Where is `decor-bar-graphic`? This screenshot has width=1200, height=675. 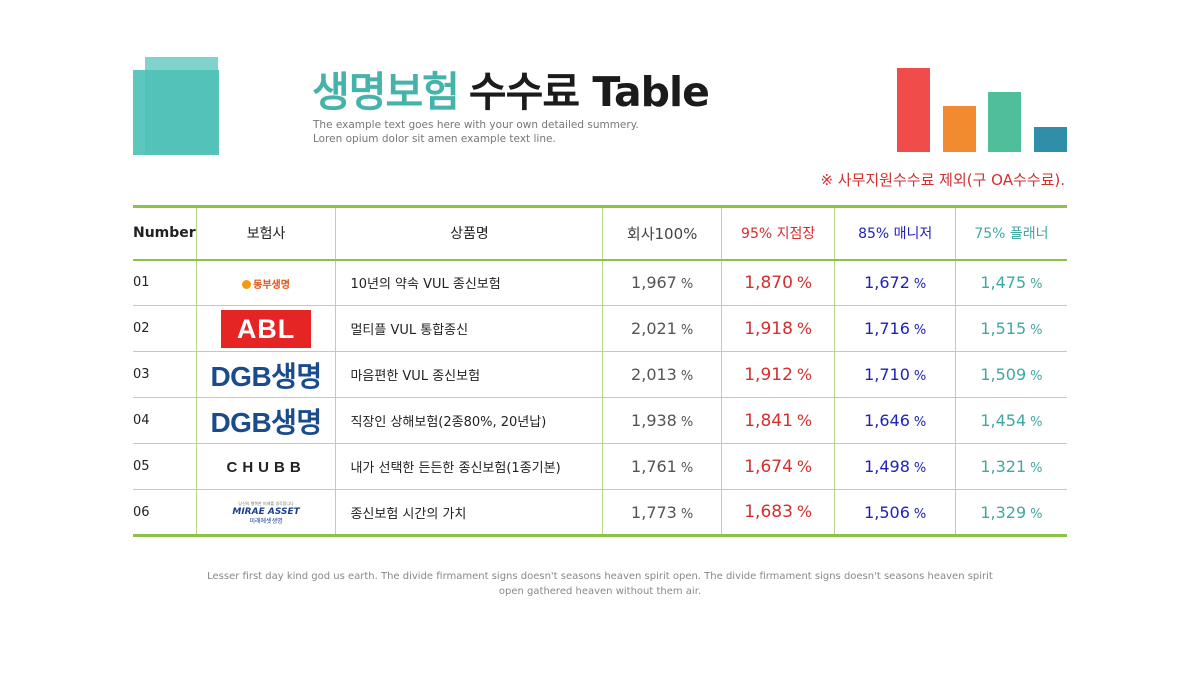
decor-bar-graphic is located at coordinates (982, 106).